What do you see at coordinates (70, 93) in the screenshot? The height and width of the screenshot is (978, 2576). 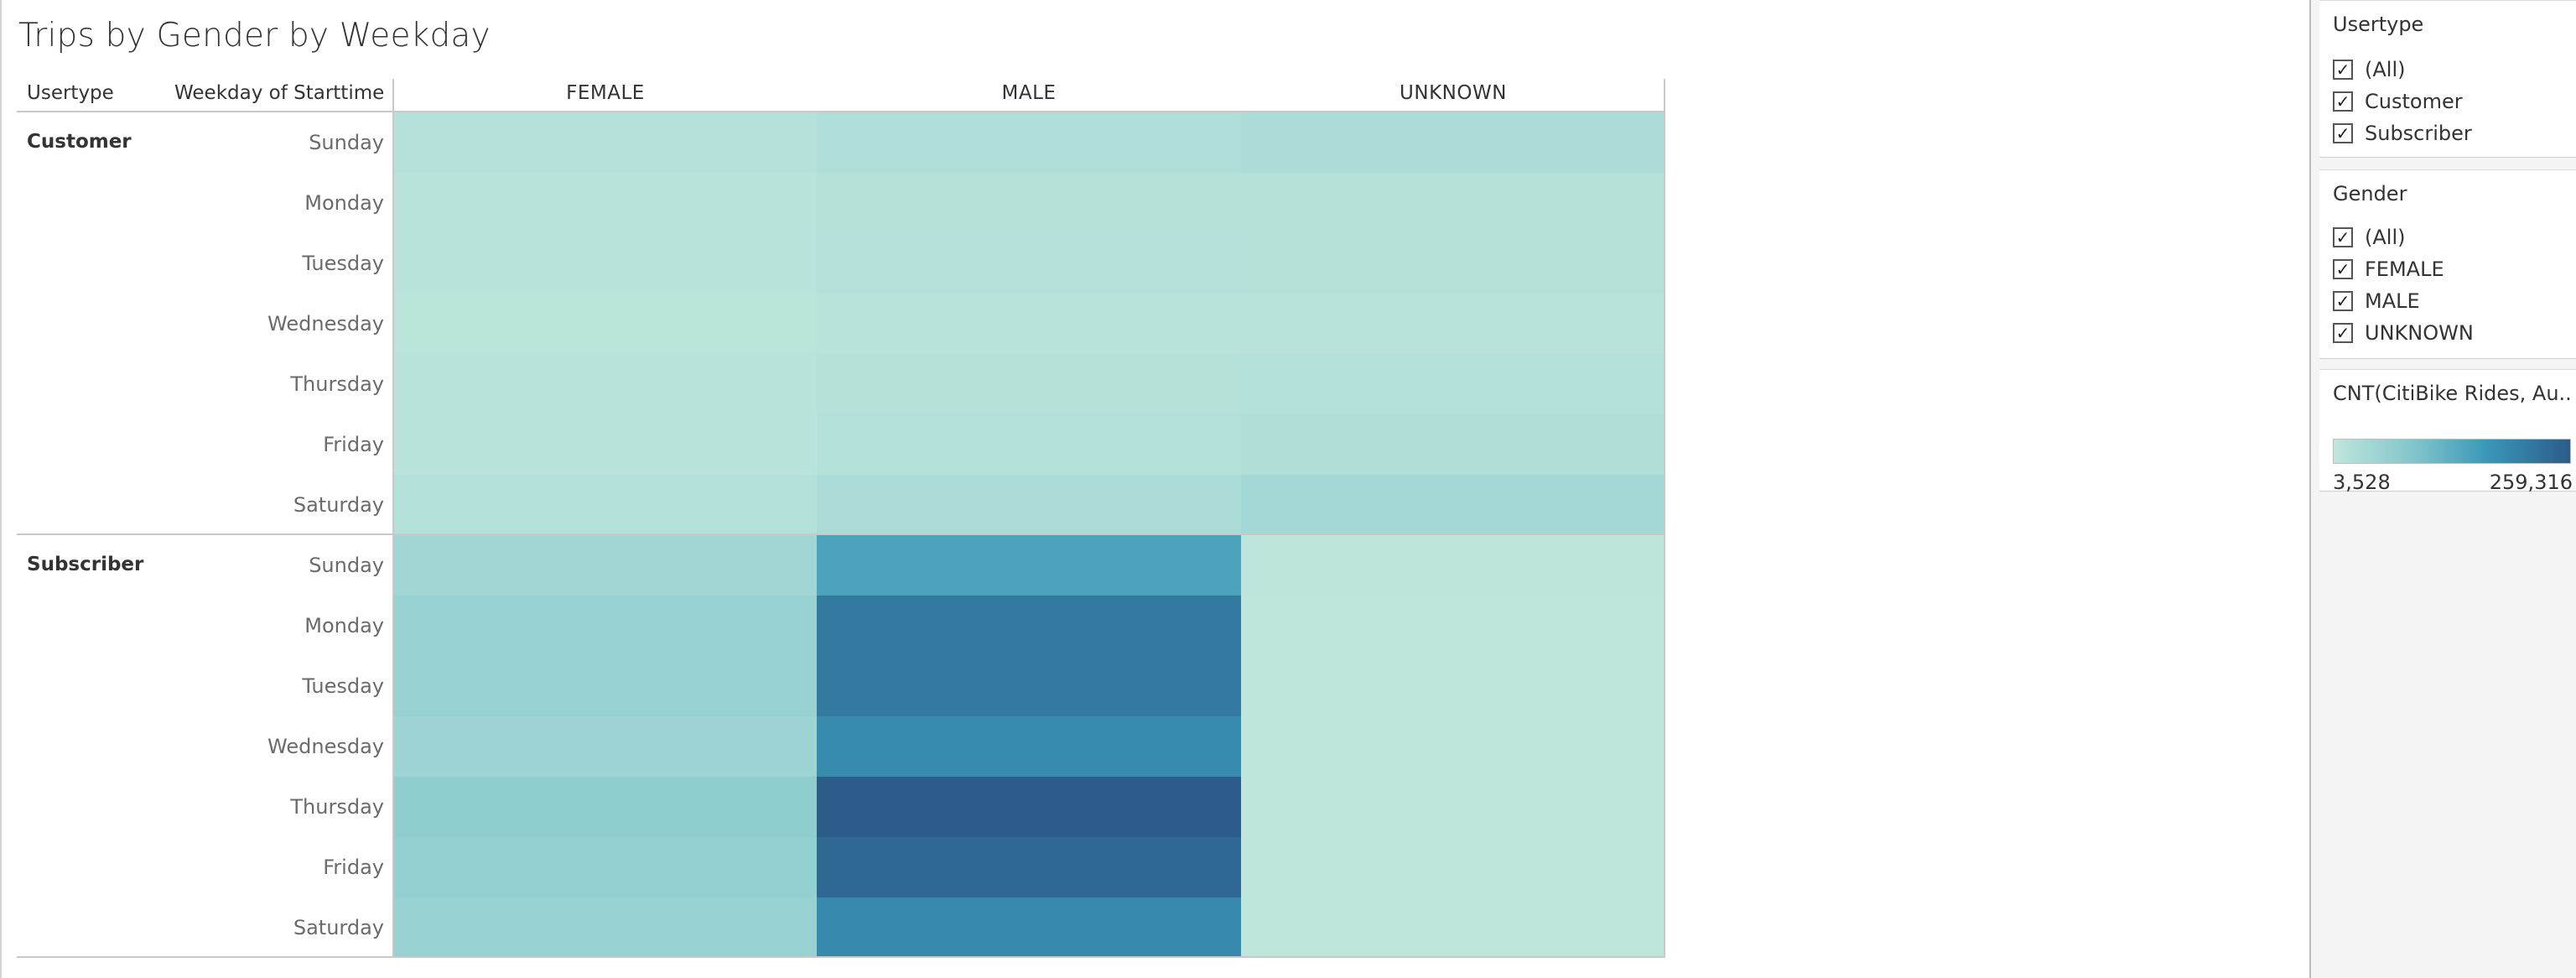 I see `usertype-header: Usertype` at bounding box center [70, 93].